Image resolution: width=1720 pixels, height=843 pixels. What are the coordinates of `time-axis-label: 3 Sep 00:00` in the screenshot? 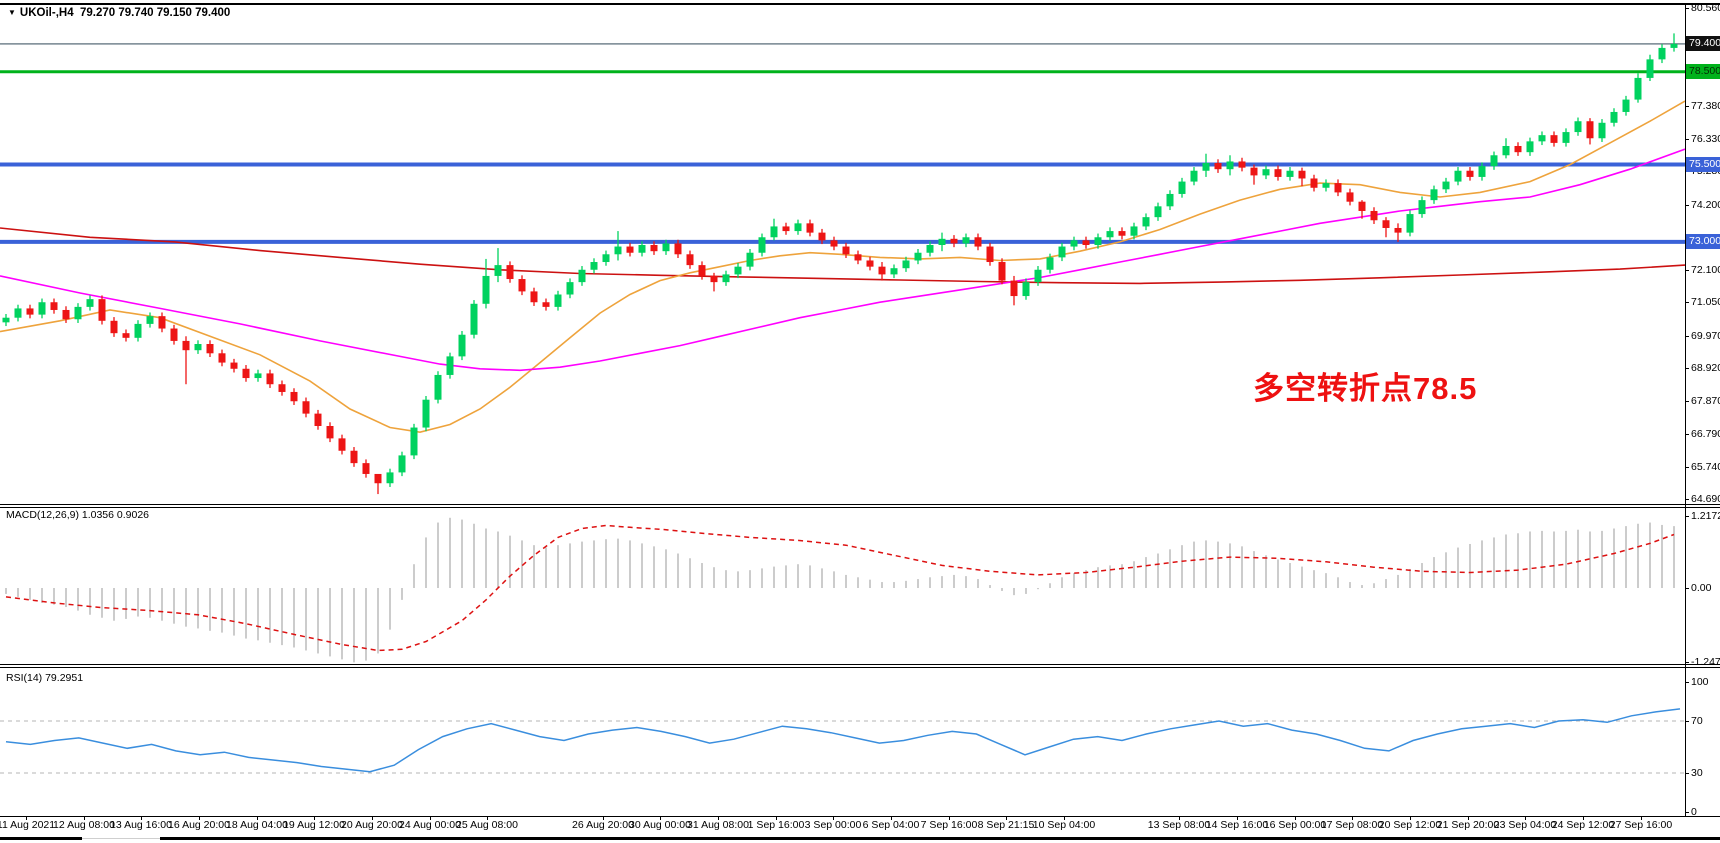 It's located at (833, 825).